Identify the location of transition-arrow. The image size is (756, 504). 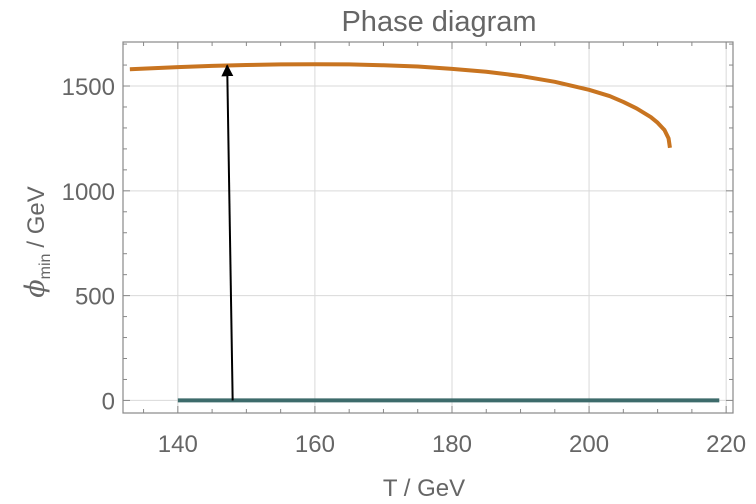
(227, 232).